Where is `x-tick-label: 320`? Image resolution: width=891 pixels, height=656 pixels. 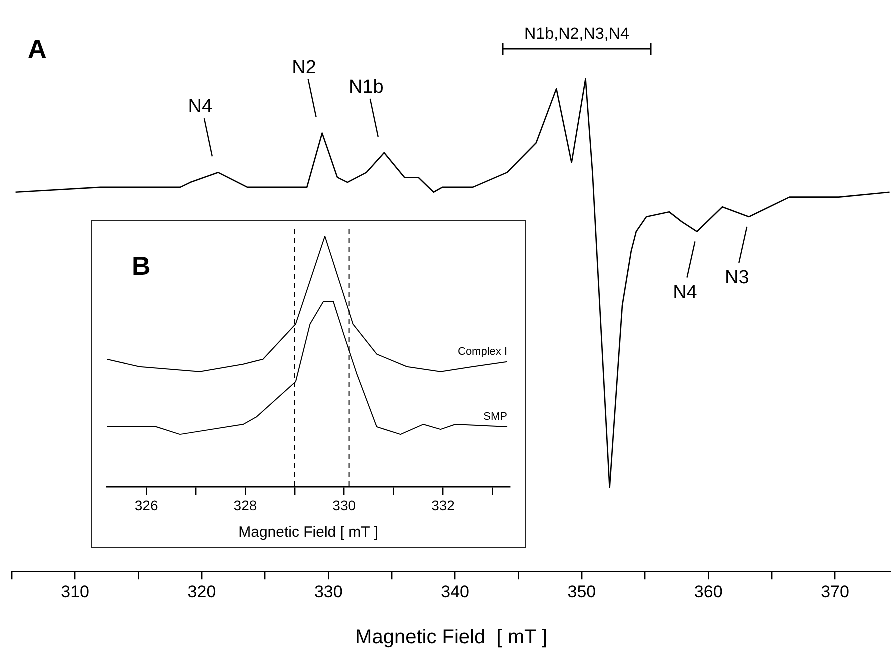
x-tick-label: 320 is located at coordinates (202, 592).